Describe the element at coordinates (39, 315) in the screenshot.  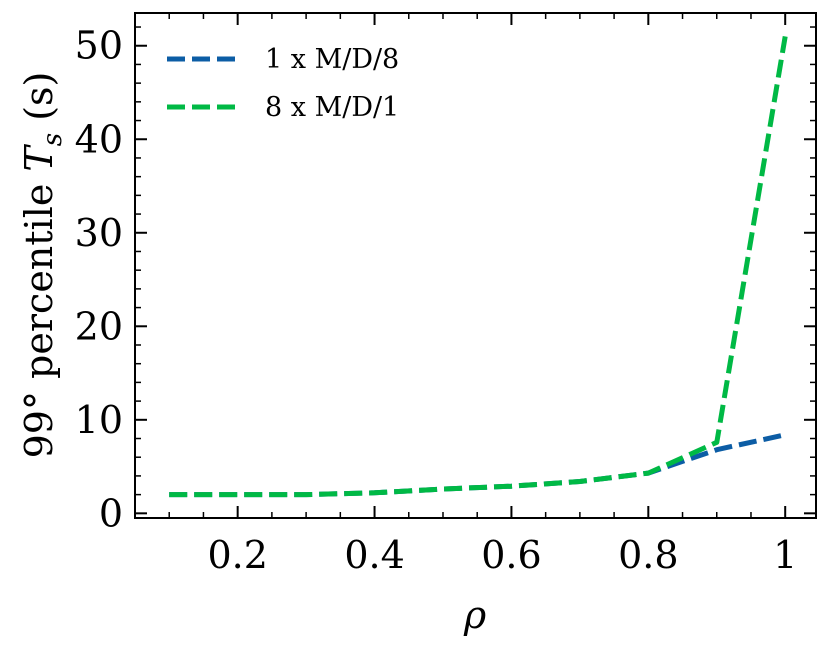
I see `y-axis-label-prefix: 99° percentile` at that location.